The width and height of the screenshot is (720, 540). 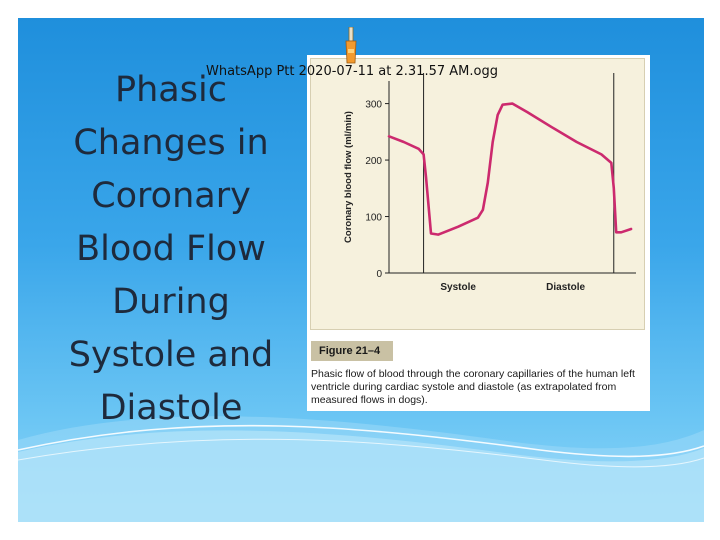 I want to click on phase-label-systole: Systole, so click(x=458, y=287).